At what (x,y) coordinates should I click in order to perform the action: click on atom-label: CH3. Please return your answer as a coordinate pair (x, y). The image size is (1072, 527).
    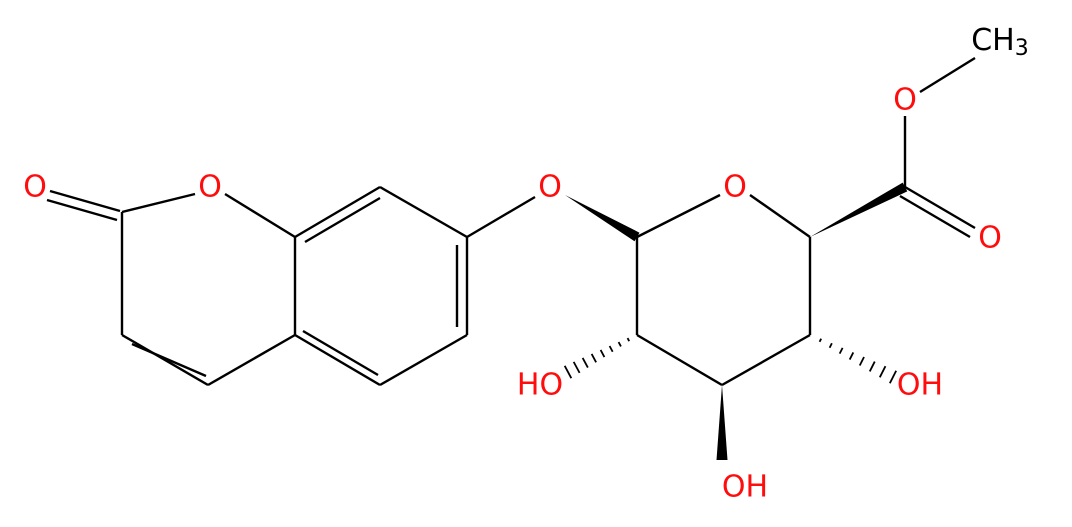
    Looking at the image, I should click on (1000, 42).